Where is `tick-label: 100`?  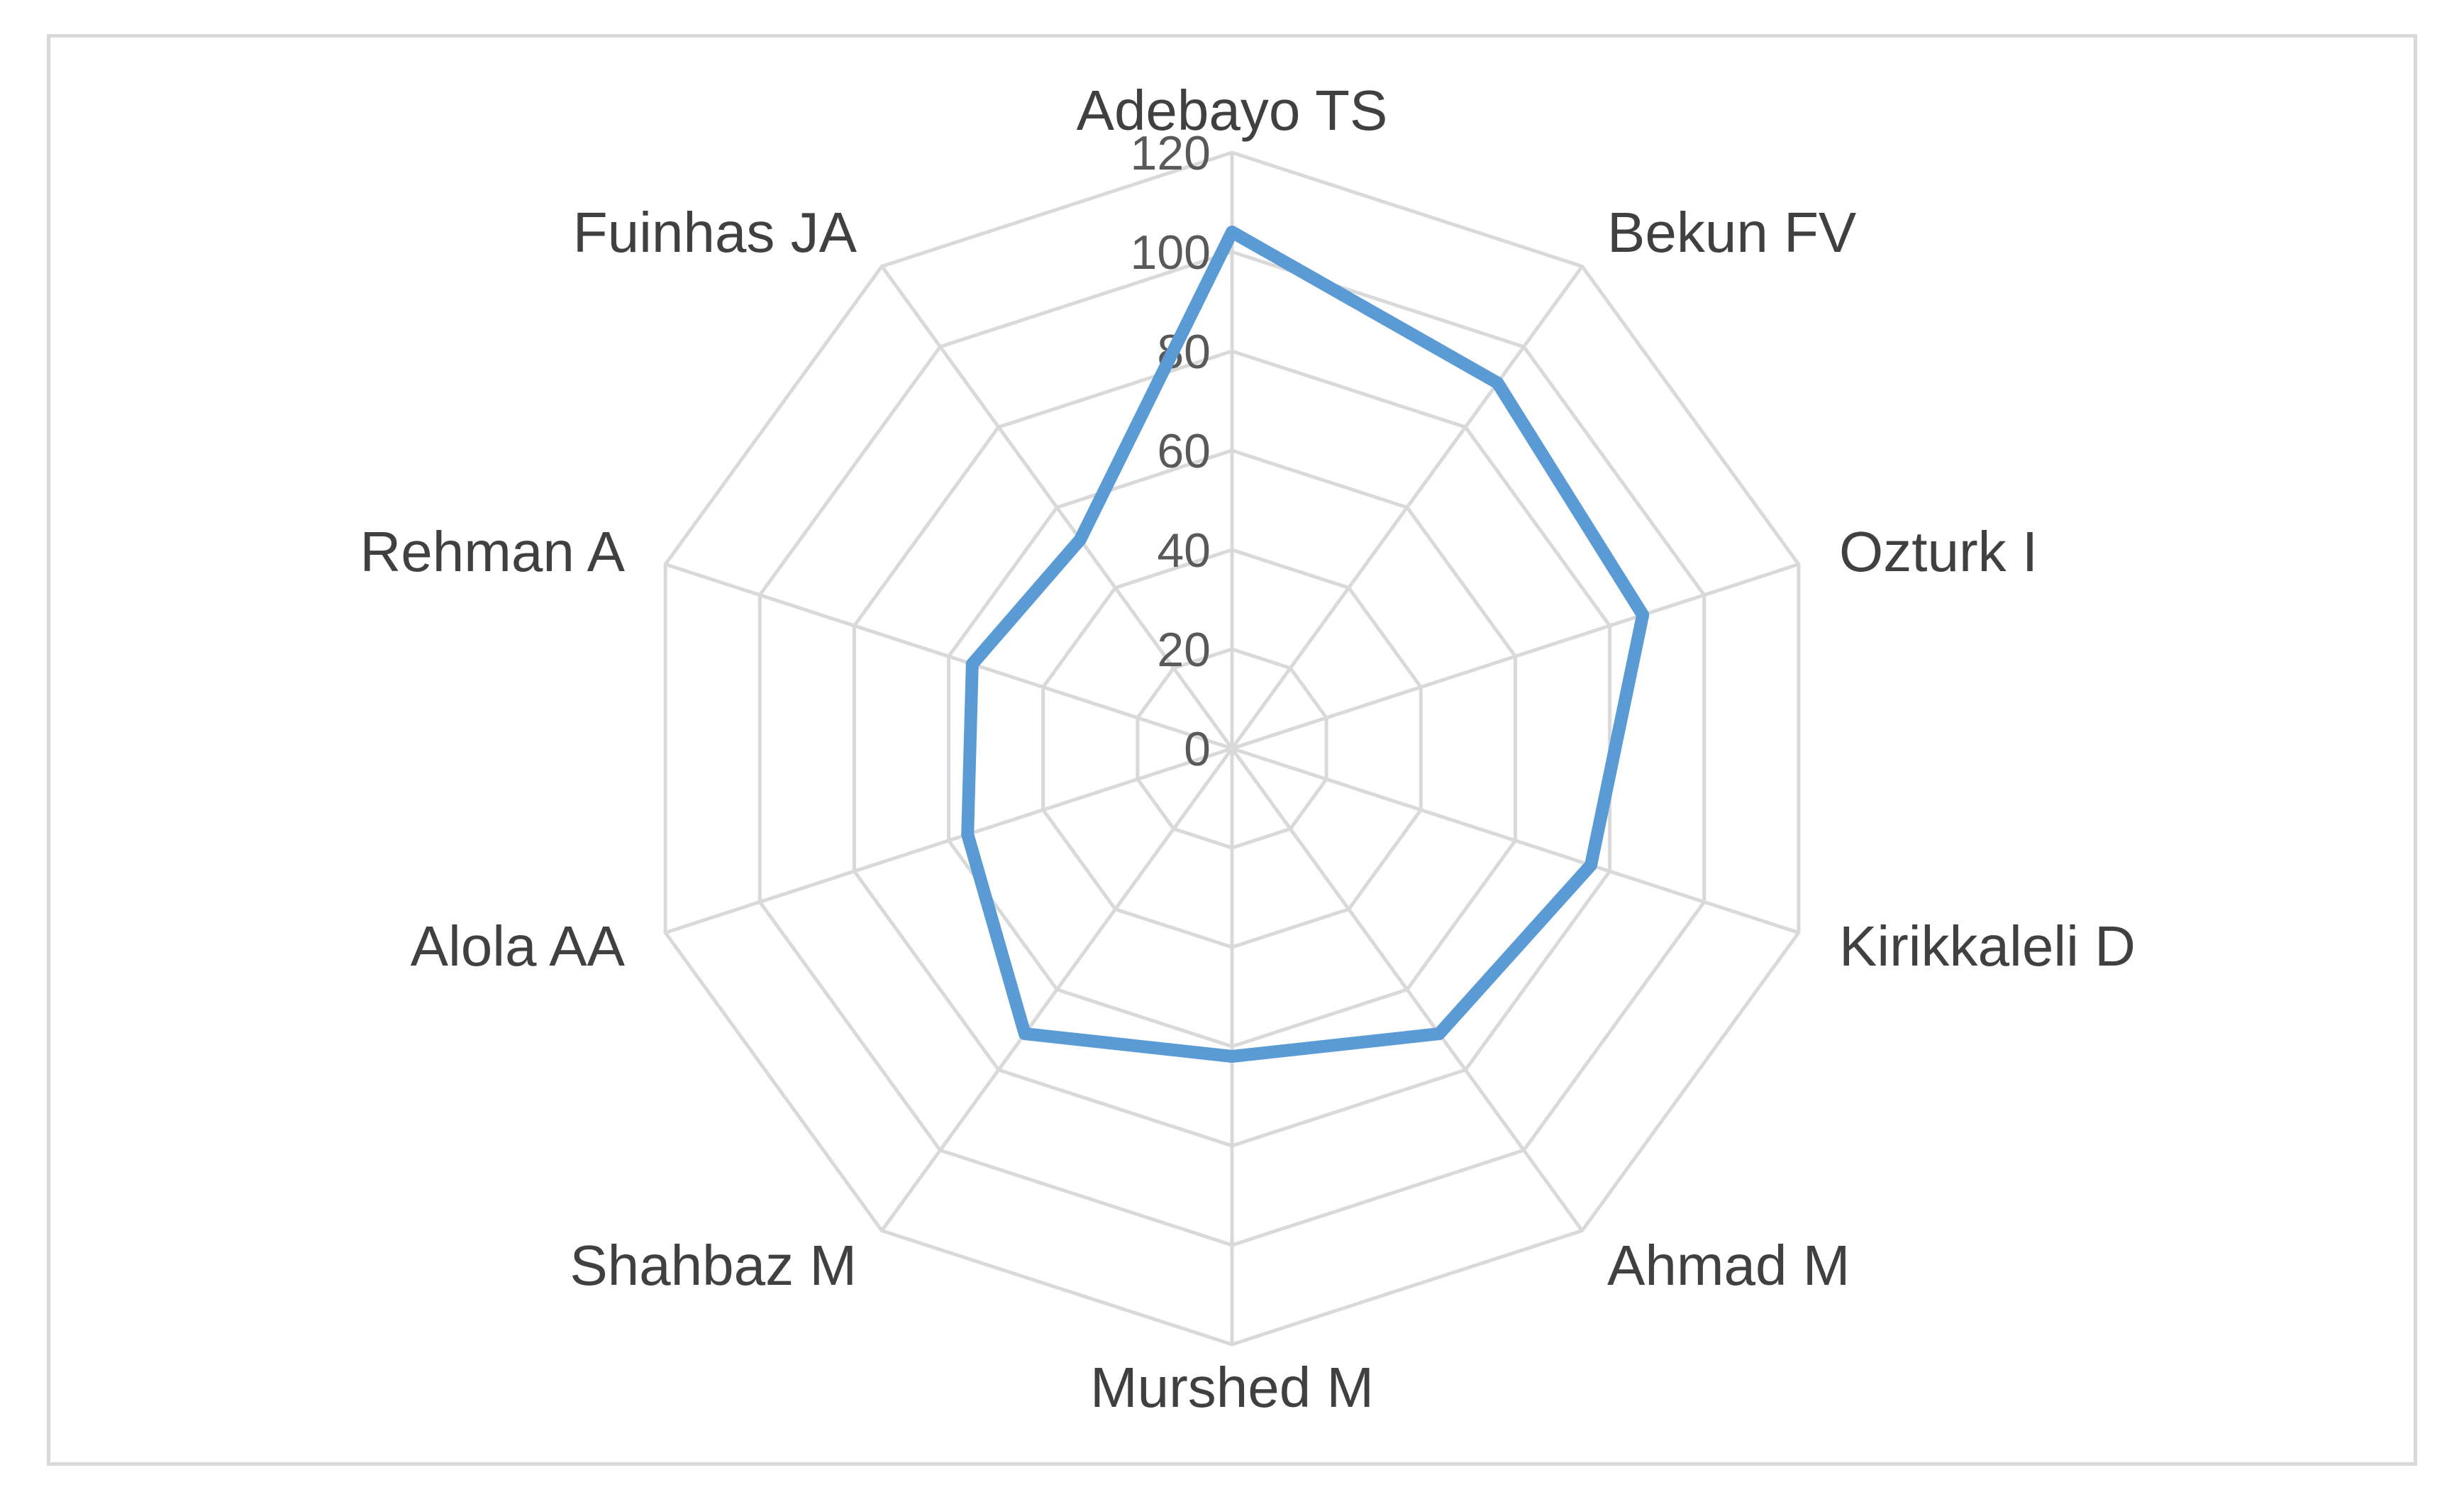 tick-label: 100 is located at coordinates (1171, 253).